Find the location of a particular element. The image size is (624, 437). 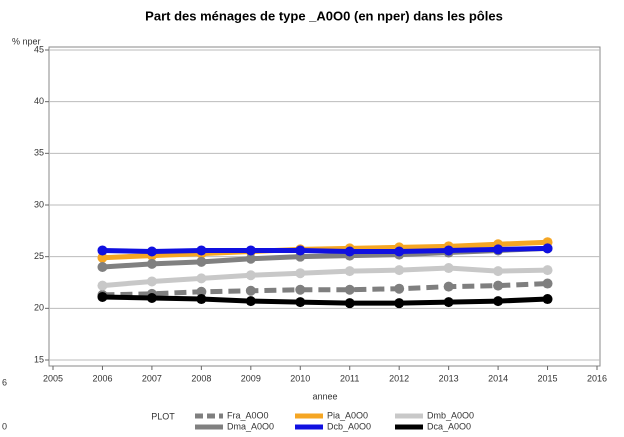

x-tick-label: 2014 is located at coordinates (498, 378).